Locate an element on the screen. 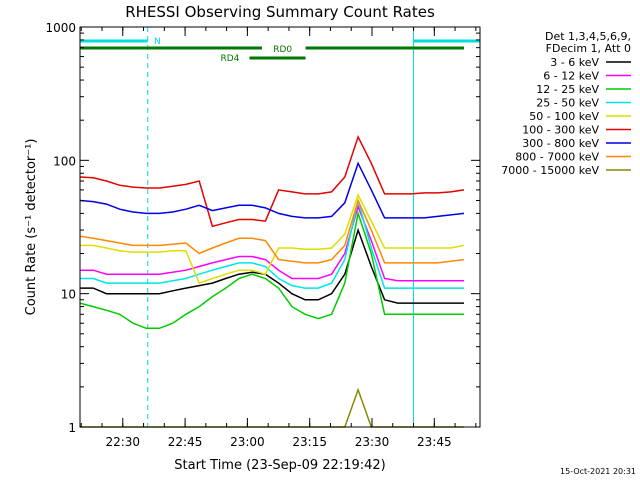  legend-entry-label: 7000 - 15000 keV is located at coordinates (550, 170).